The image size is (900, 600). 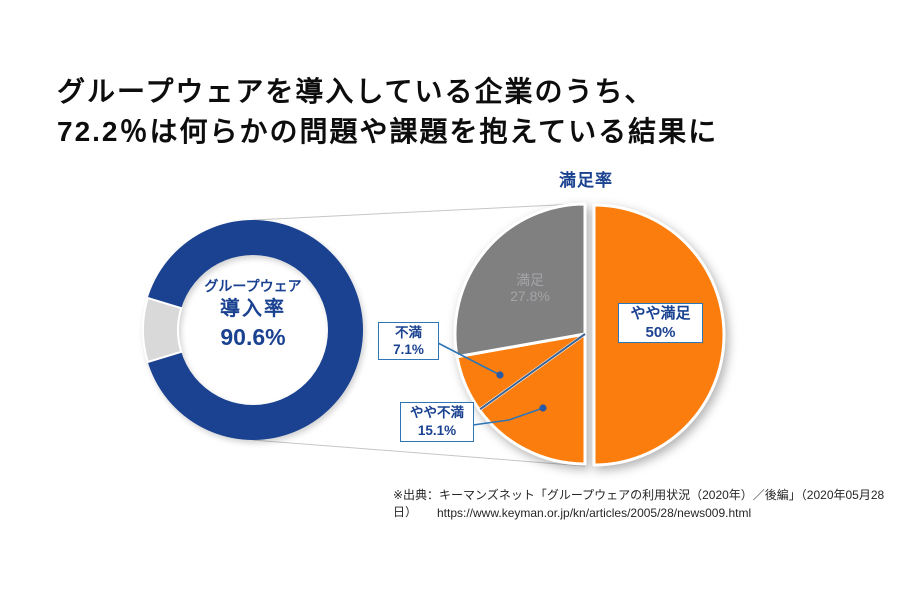 I want to click on callout-yaya-manzoku-pct: 50%, so click(x=660, y=332).